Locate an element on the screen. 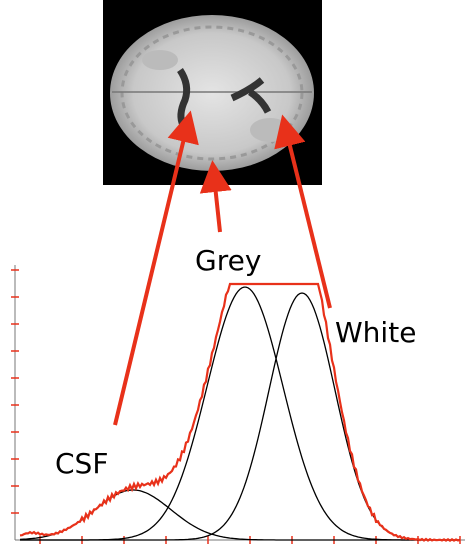 Image resolution: width=465 pixels, height=545 pixels. grey-label: Grey is located at coordinates (228, 260).